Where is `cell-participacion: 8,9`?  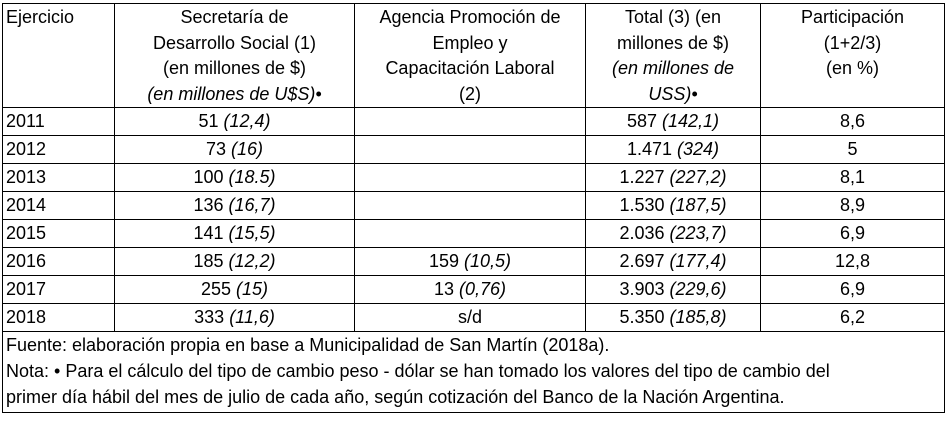
cell-participacion: 8,9 is located at coordinates (852, 205).